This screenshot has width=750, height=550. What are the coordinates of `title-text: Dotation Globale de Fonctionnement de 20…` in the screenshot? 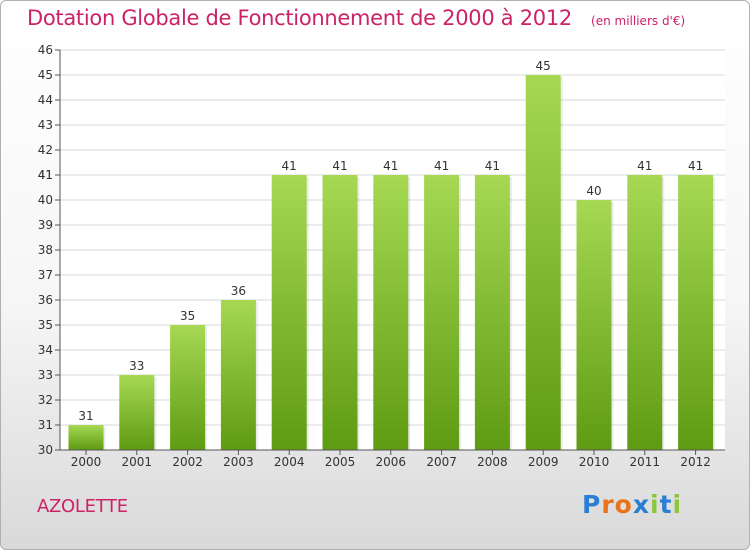 It's located at (299, 18).